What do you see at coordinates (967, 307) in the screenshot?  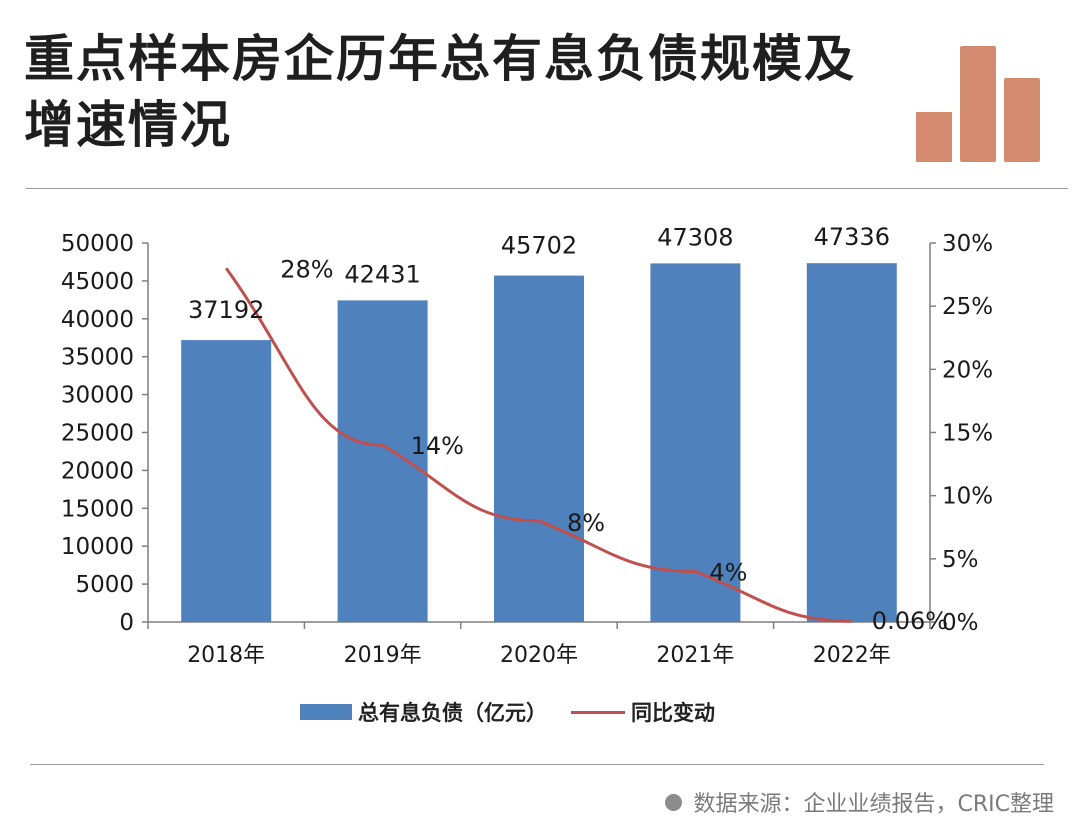 I see `right-tick-label: 25%` at bounding box center [967, 307].